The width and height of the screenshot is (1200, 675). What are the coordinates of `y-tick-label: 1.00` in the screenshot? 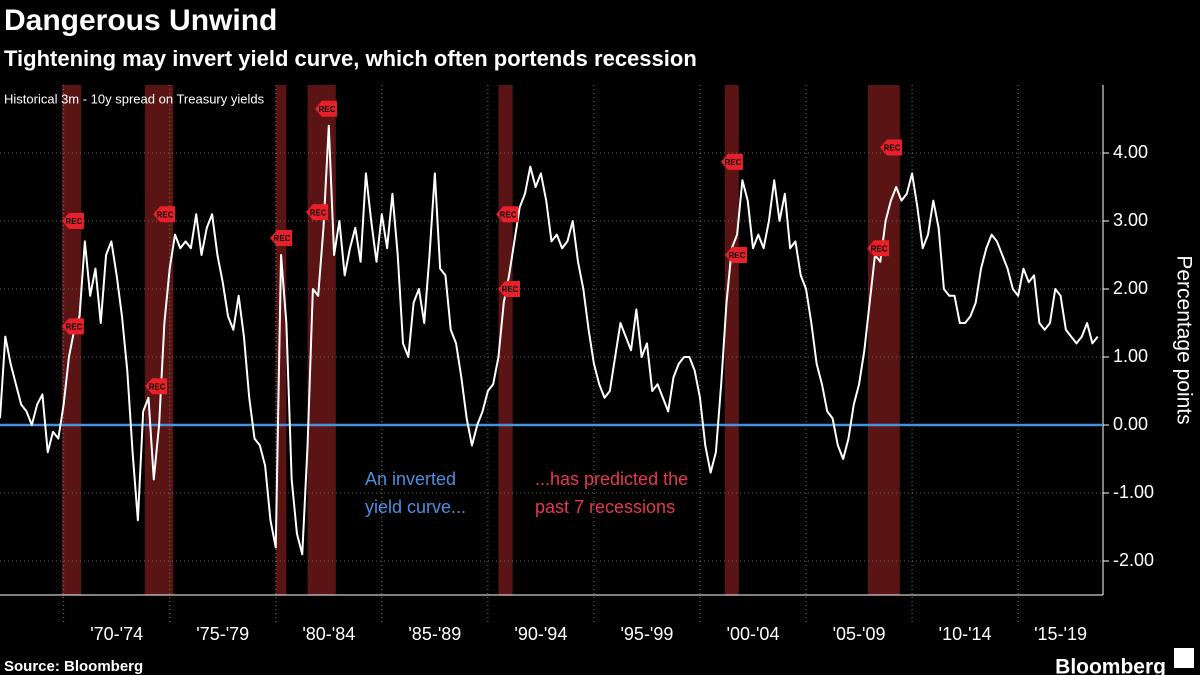 It's located at (1130, 356).